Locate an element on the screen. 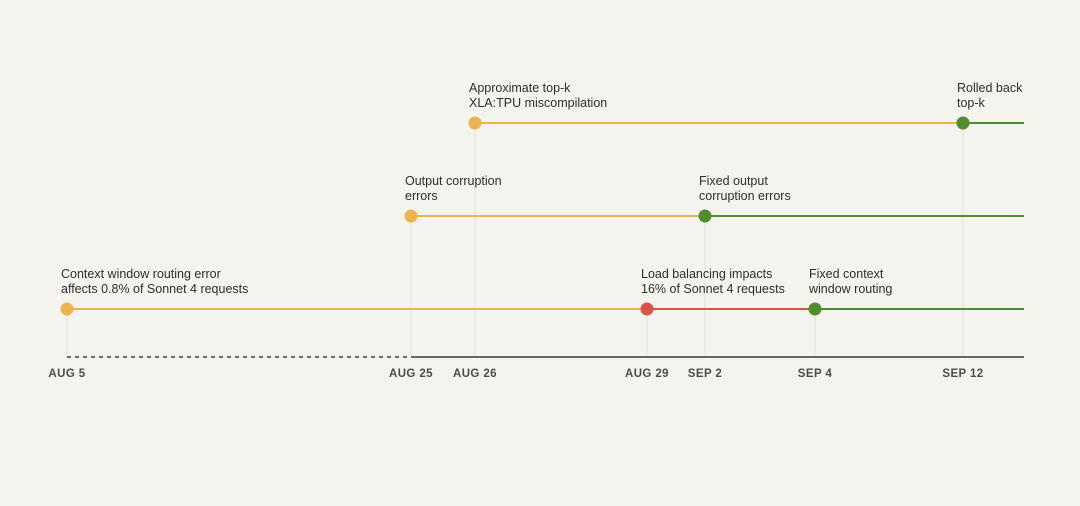 This screenshot has width=1080, height=506. event-label: Fixed output corruption errors is located at coordinates (745, 188).